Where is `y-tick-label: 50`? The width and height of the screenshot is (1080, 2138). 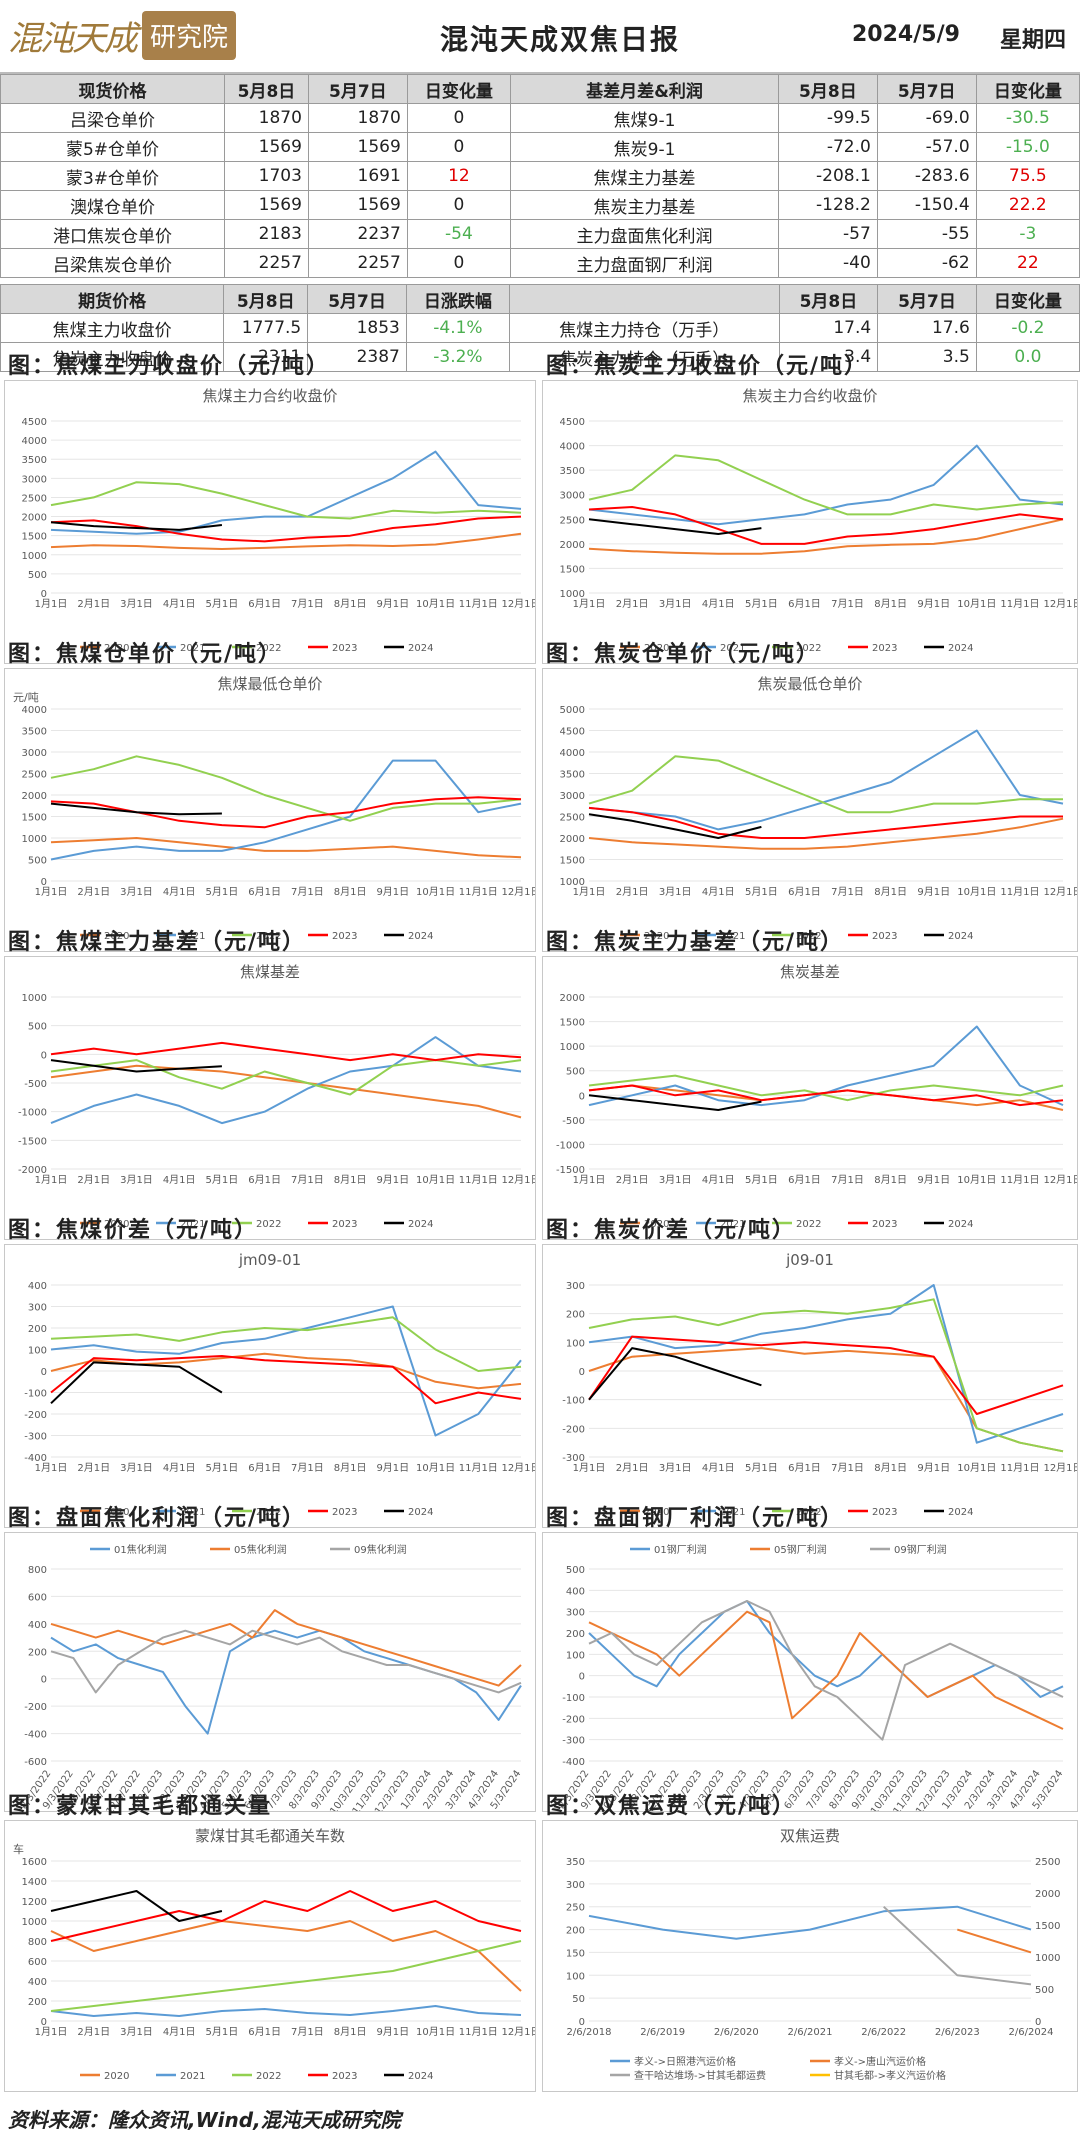
y-tick-label: 50 is located at coordinates (578, 1999).